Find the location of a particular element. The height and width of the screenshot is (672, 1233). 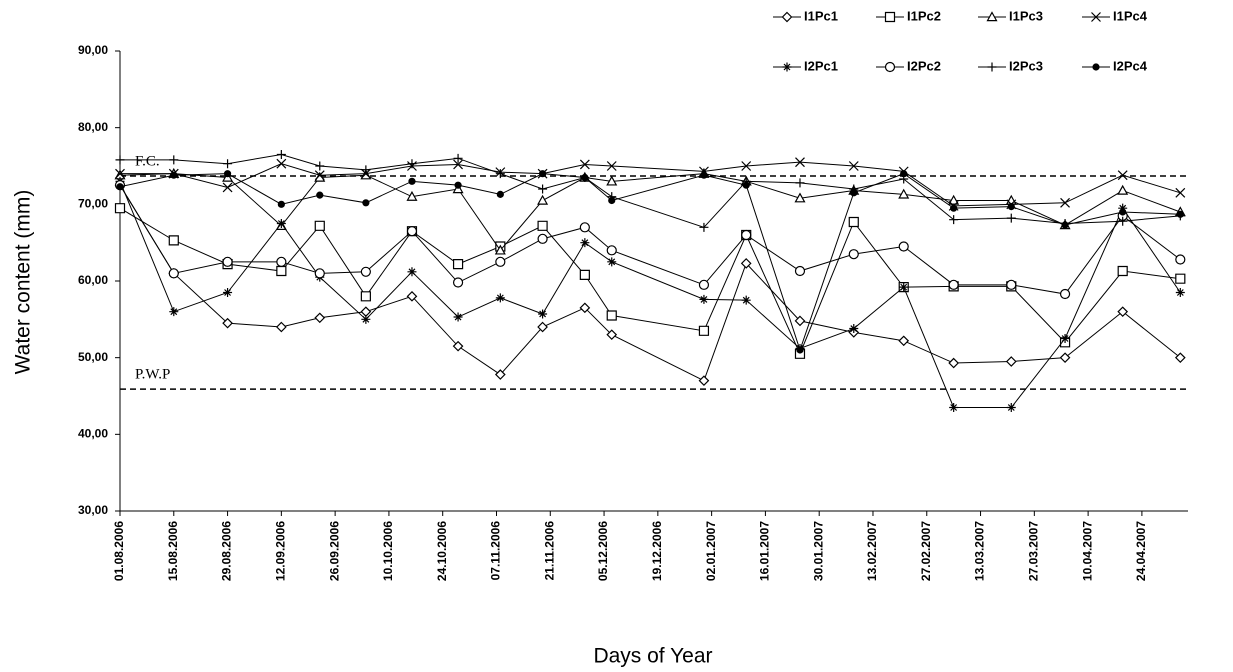

x-tick-label: 15.08.2006 is located at coordinates (173, 551).